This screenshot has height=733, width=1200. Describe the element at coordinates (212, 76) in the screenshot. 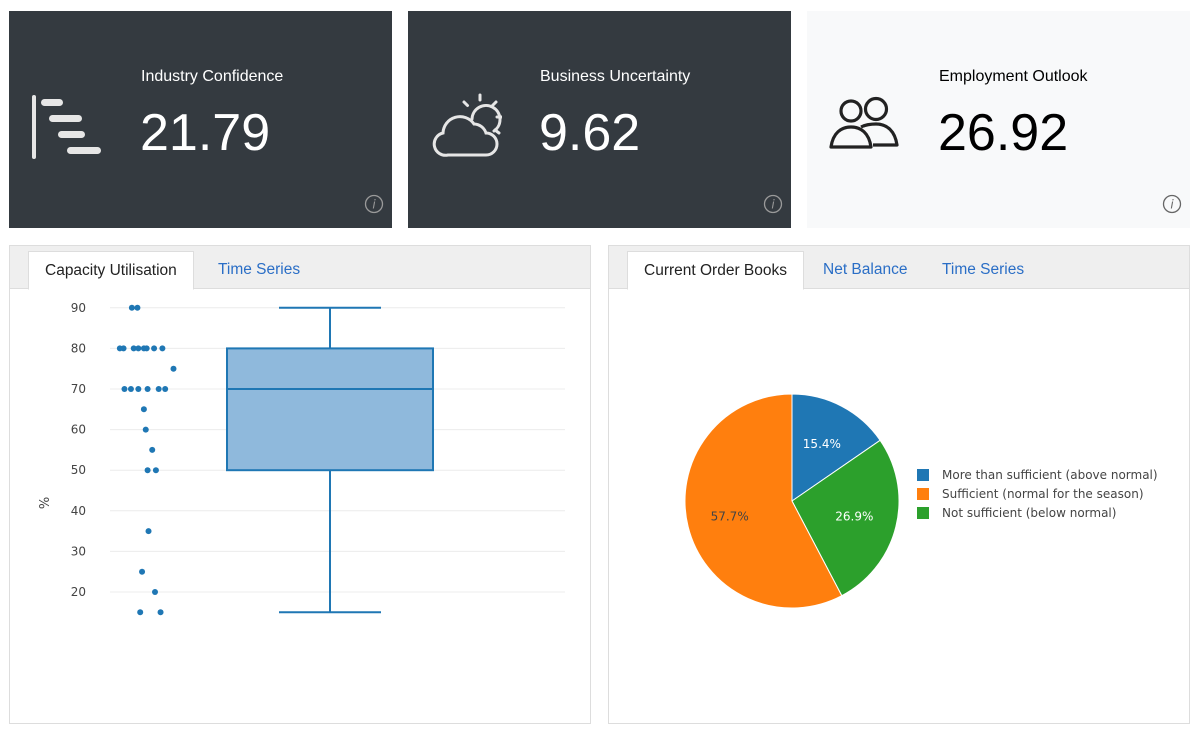

I see `kpi-label: Industry Confidence` at that location.